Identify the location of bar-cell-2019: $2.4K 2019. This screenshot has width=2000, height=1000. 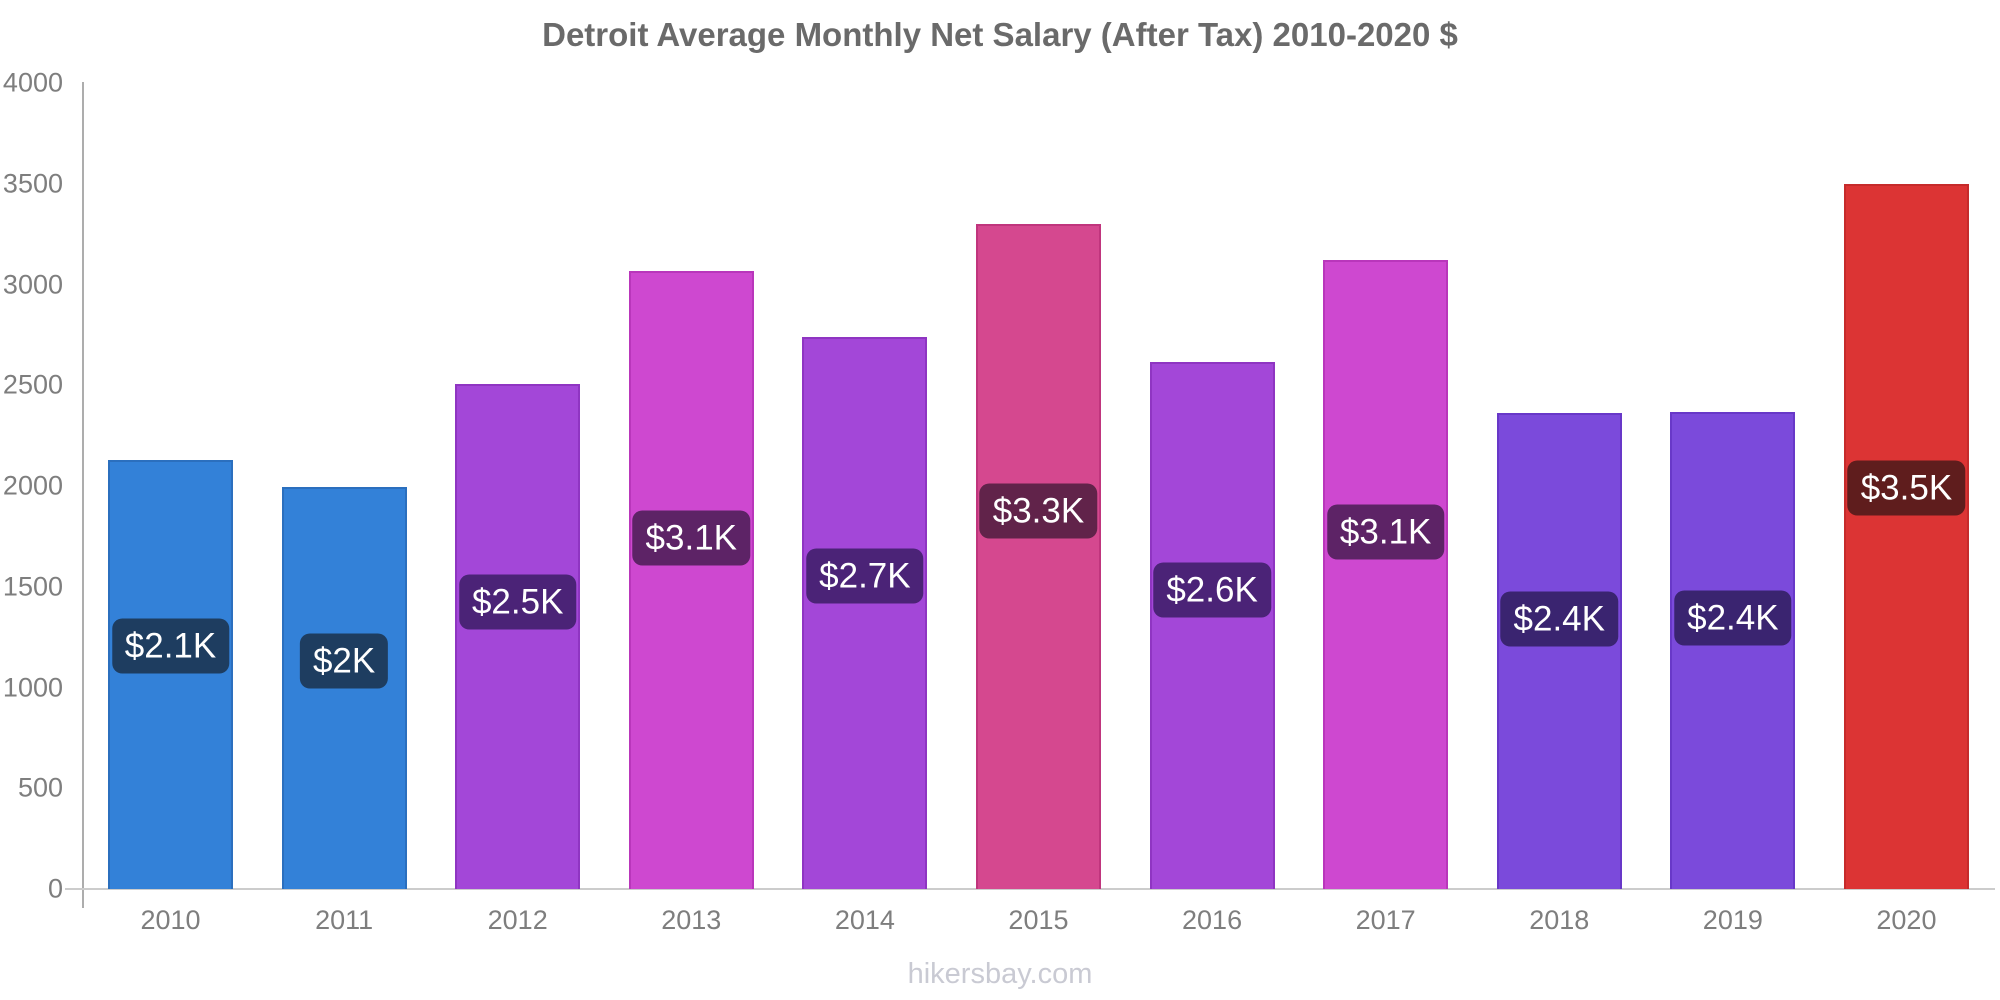
(1733, 509).